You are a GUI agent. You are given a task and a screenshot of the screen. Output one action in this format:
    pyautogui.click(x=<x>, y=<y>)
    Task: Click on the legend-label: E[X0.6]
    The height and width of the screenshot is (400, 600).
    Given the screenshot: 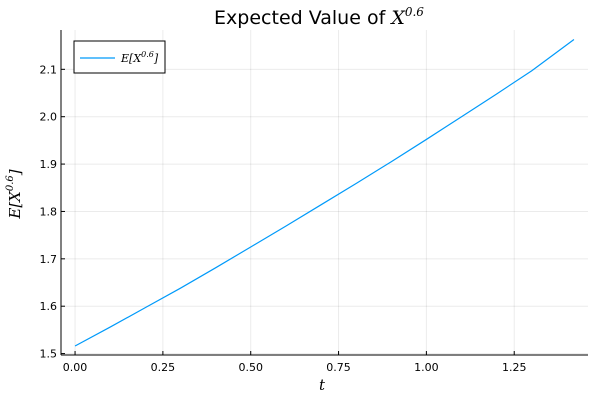 What is the action you would take?
    pyautogui.click(x=139, y=57)
    